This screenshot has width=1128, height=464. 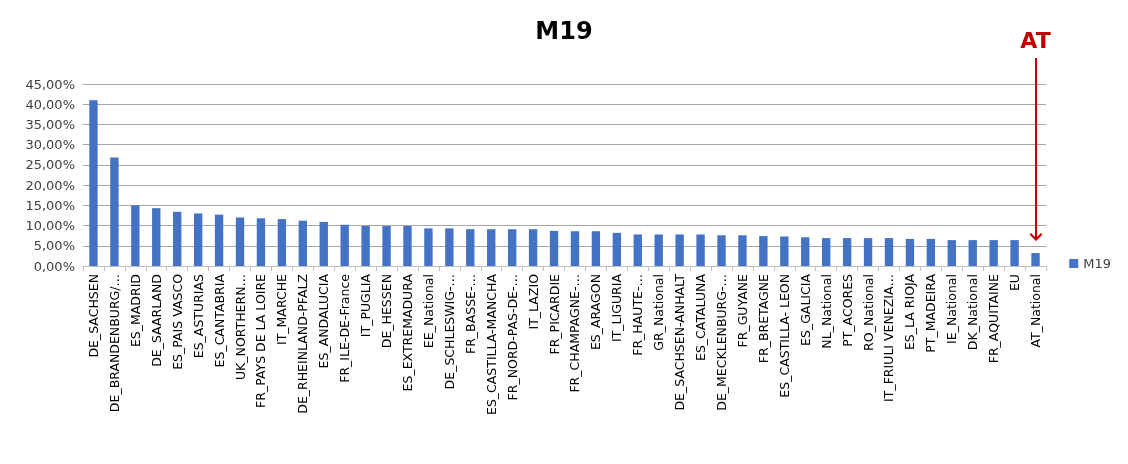 I want to click on text: AT, so click(x=1035, y=41).